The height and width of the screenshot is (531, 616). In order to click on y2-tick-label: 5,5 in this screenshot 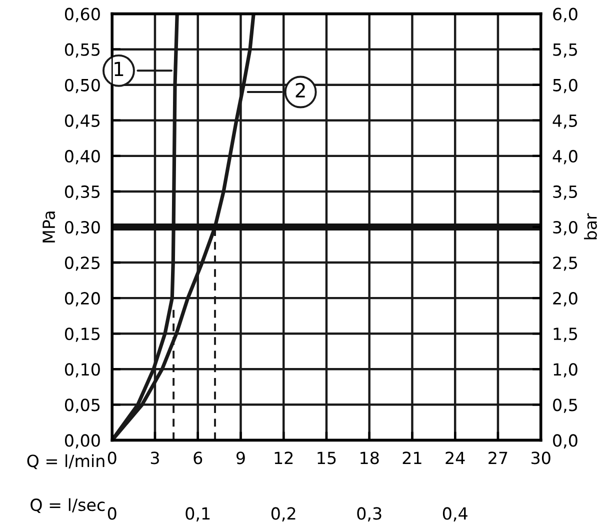, I will do `click(565, 51)`.